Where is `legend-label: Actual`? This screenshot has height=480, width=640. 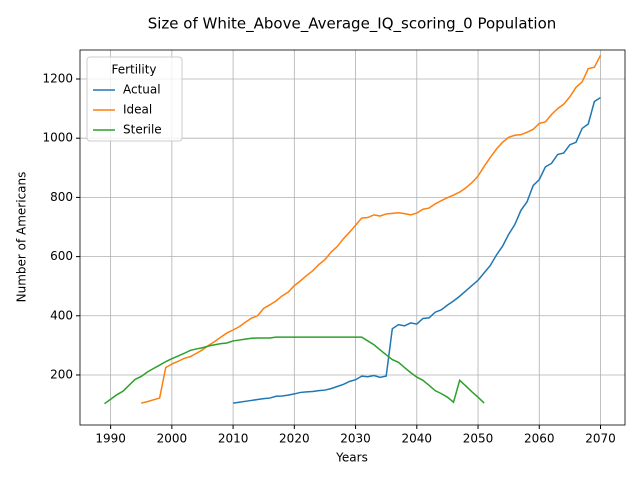 legend-label: Actual is located at coordinates (142, 90).